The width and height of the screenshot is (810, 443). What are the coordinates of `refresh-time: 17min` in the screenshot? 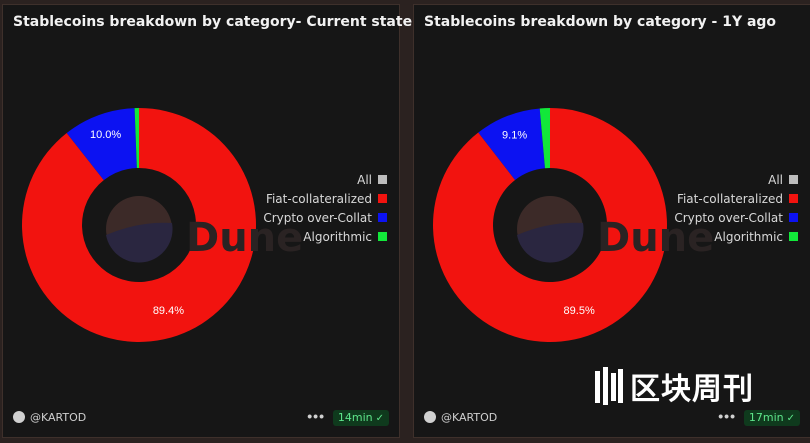 It's located at (766, 417).